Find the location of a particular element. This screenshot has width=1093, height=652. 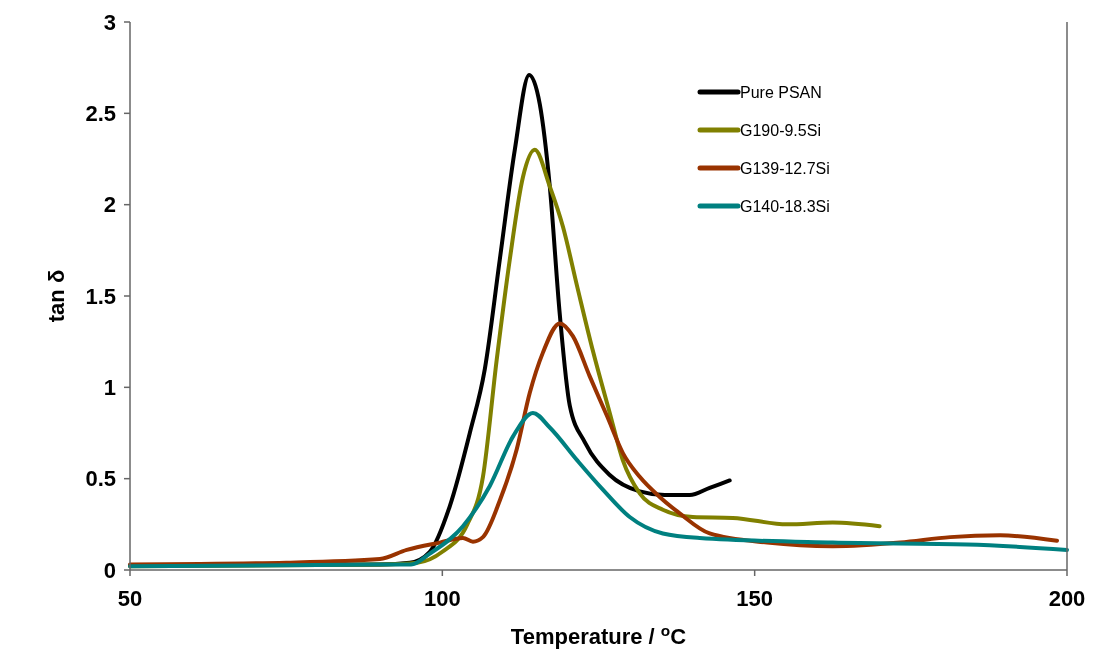

y-tick-label: 0.5 is located at coordinates (100, 479).